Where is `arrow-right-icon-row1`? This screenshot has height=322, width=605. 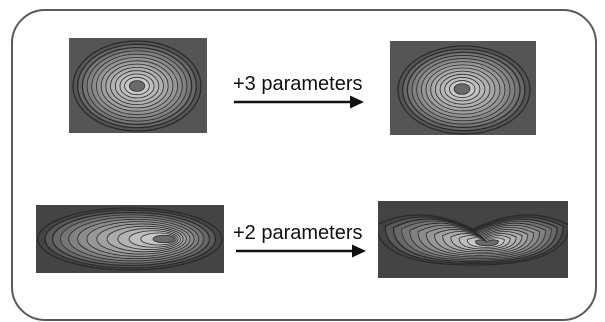 arrow-right-icon-row1 is located at coordinates (299, 102).